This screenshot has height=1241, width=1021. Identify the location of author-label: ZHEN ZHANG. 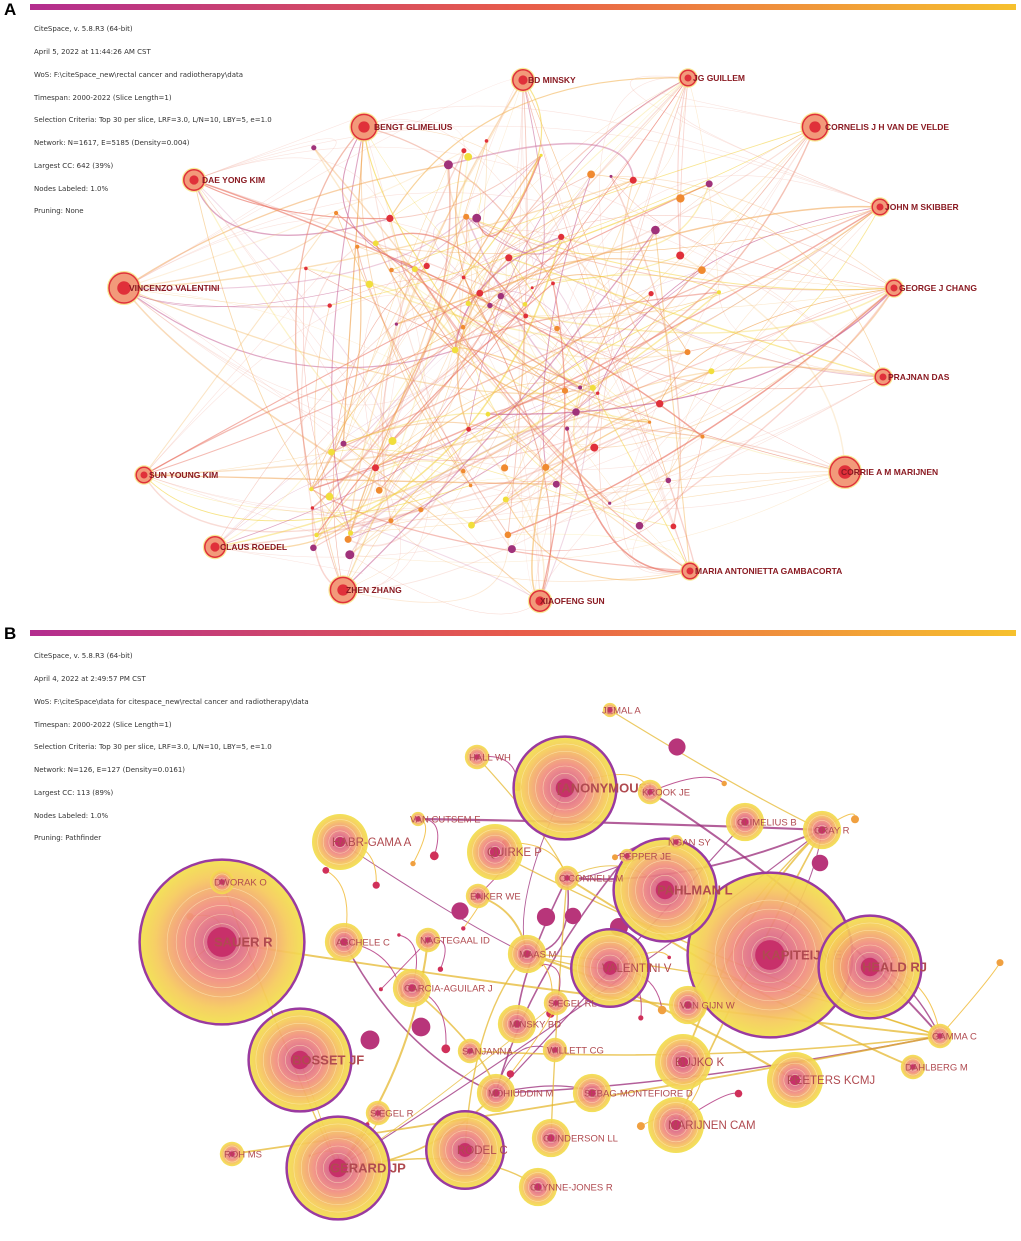
(374, 590).